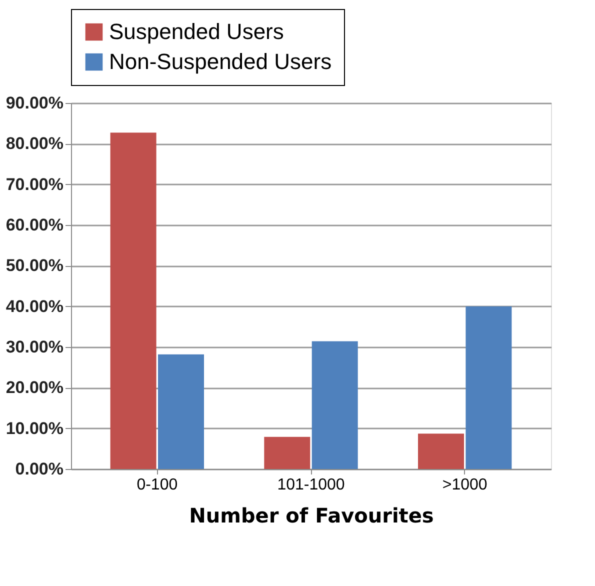  What do you see at coordinates (35, 347) in the screenshot?
I see `y-tick-label: 30.00%` at bounding box center [35, 347].